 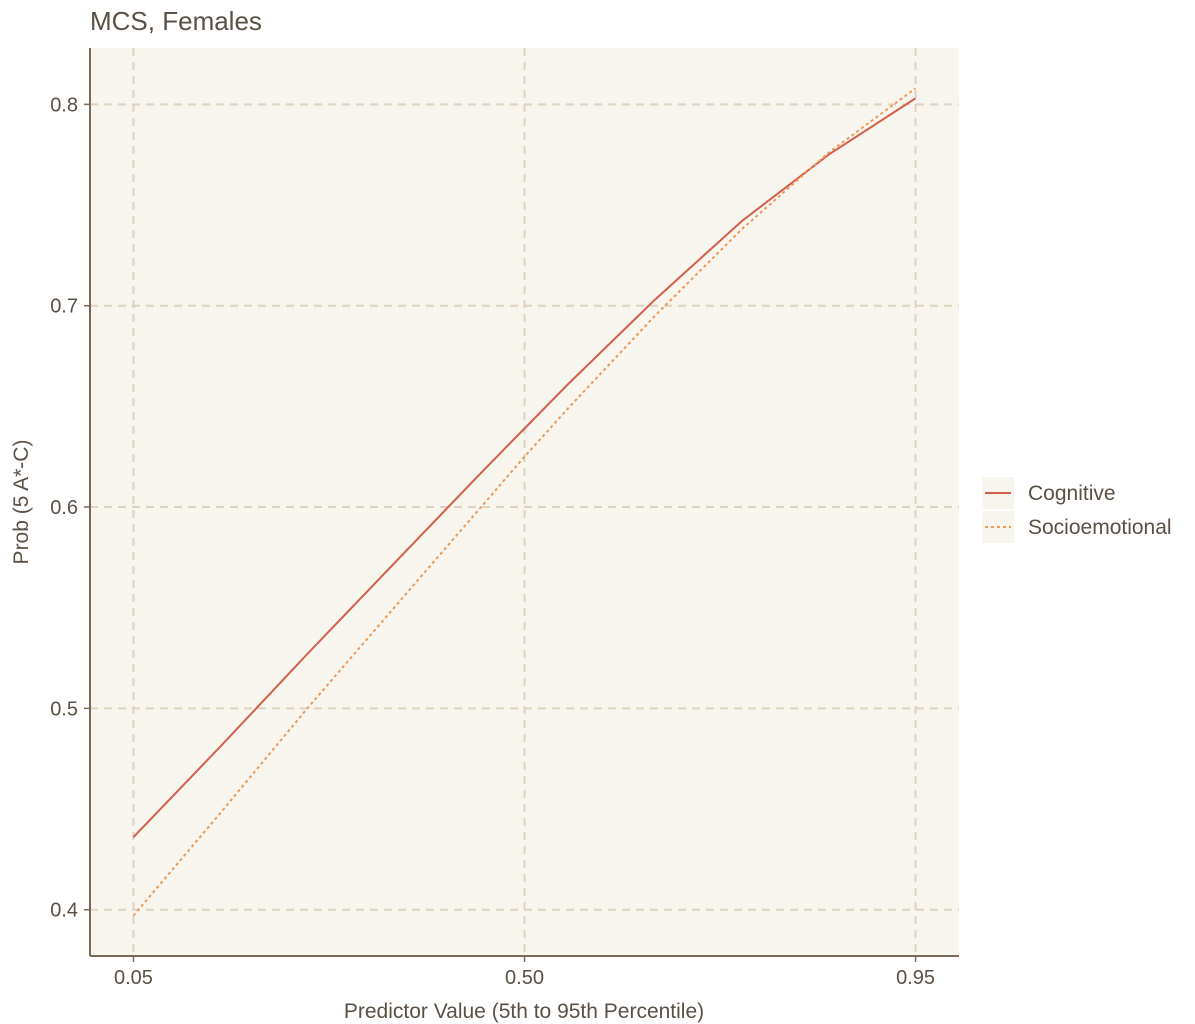 What do you see at coordinates (915, 978) in the screenshot?
I see `x-tick-label: 0.95` at bounding box center [915, 978].